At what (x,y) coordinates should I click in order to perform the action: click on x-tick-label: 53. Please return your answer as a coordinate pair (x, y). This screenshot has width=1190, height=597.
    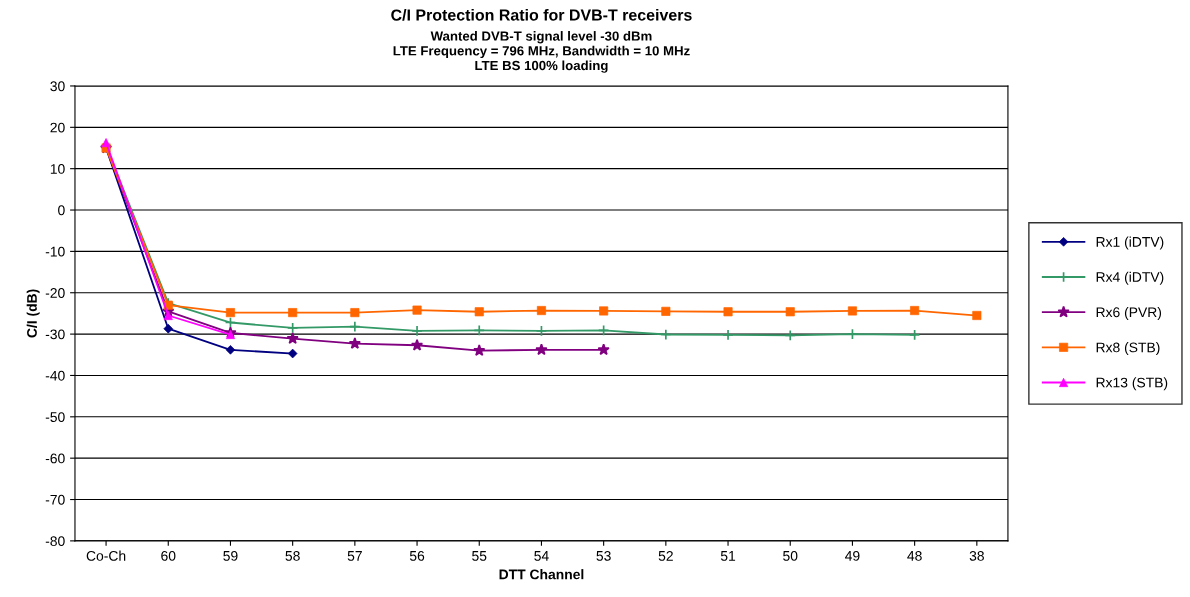
    Looking at the image, I should click on (603, 555).